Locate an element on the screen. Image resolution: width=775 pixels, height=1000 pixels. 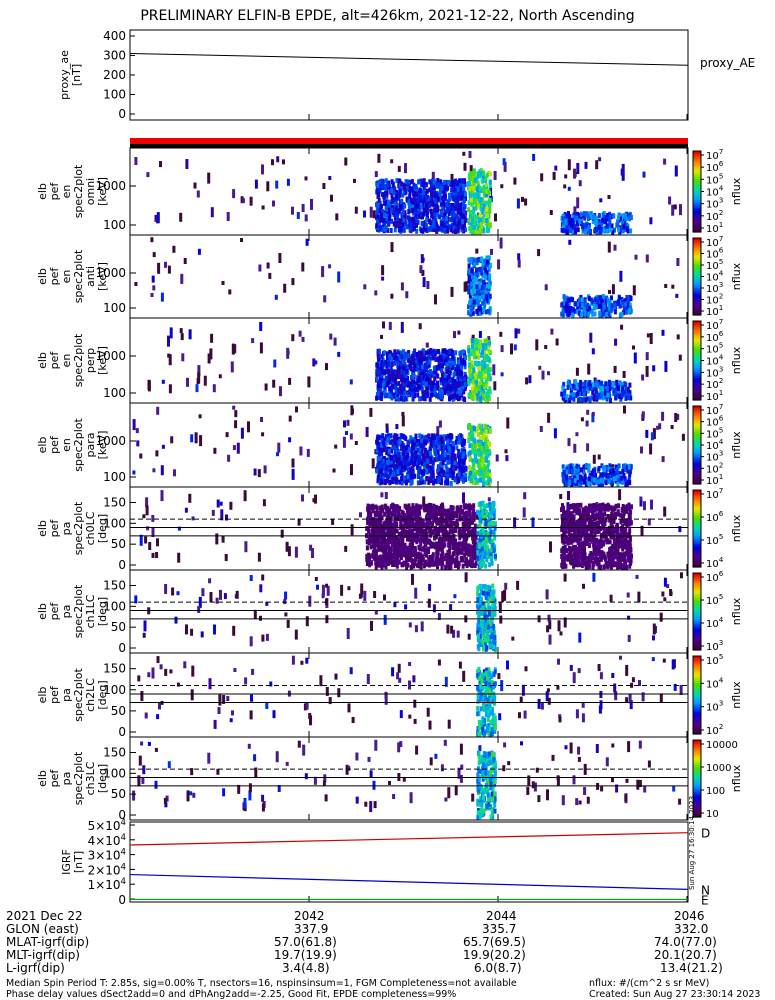
y-axis-label: en is located at coordinates (66, 192).